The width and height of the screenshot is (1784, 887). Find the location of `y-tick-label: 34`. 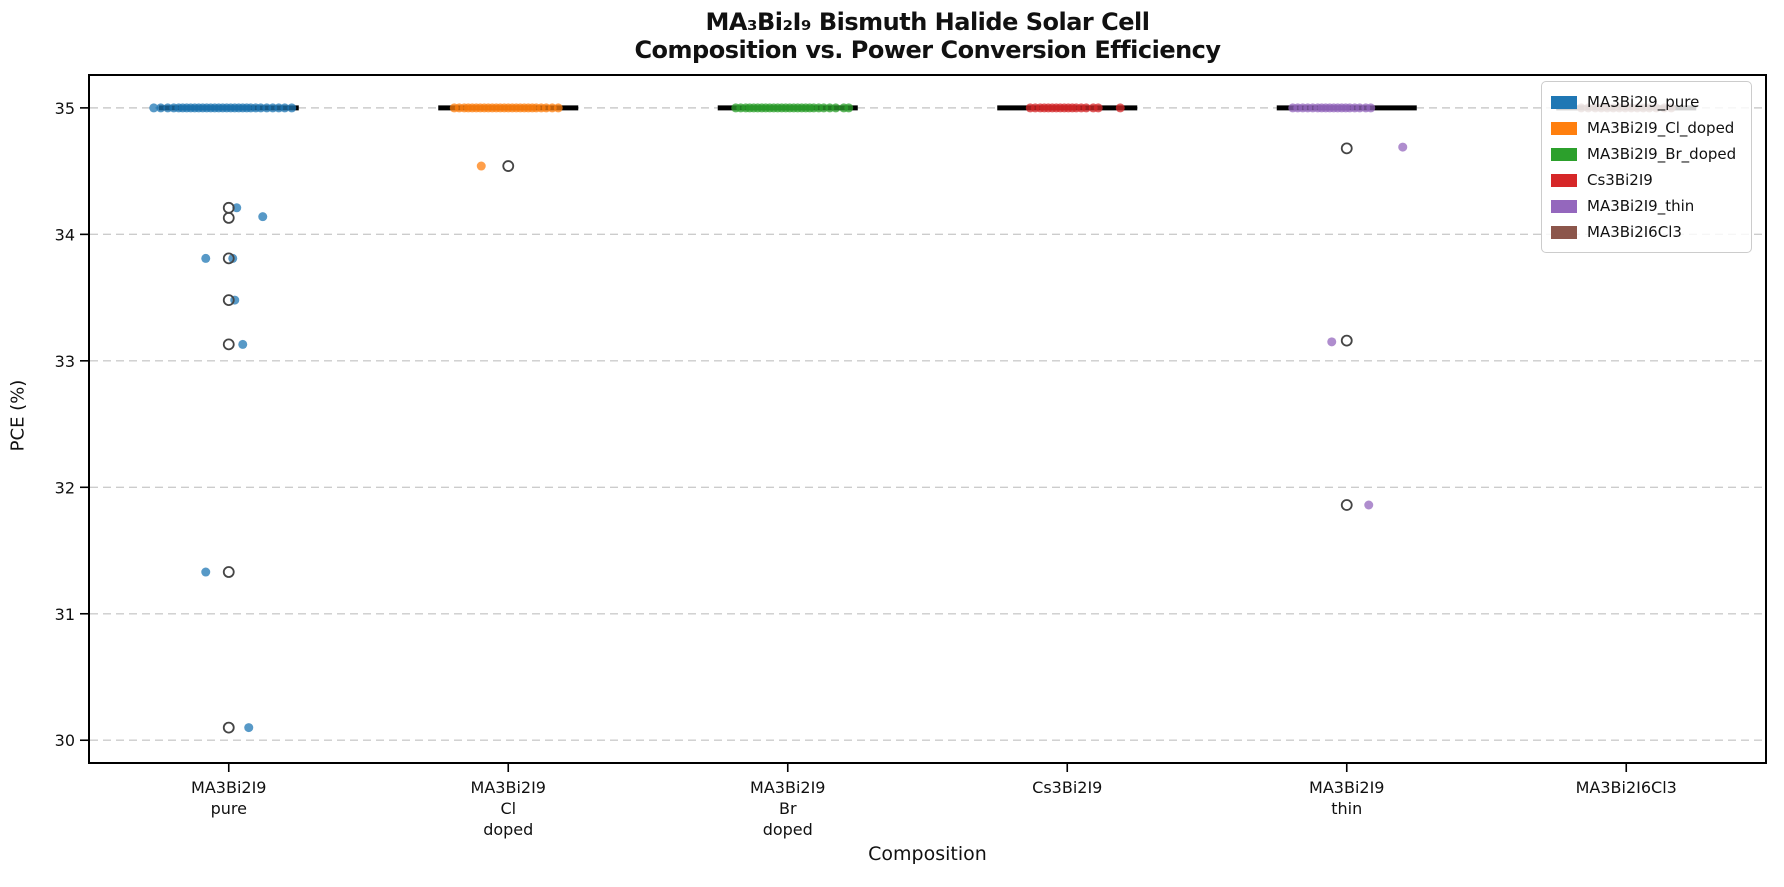

y-tick-label: 34 is located at coordinates (65, 234).